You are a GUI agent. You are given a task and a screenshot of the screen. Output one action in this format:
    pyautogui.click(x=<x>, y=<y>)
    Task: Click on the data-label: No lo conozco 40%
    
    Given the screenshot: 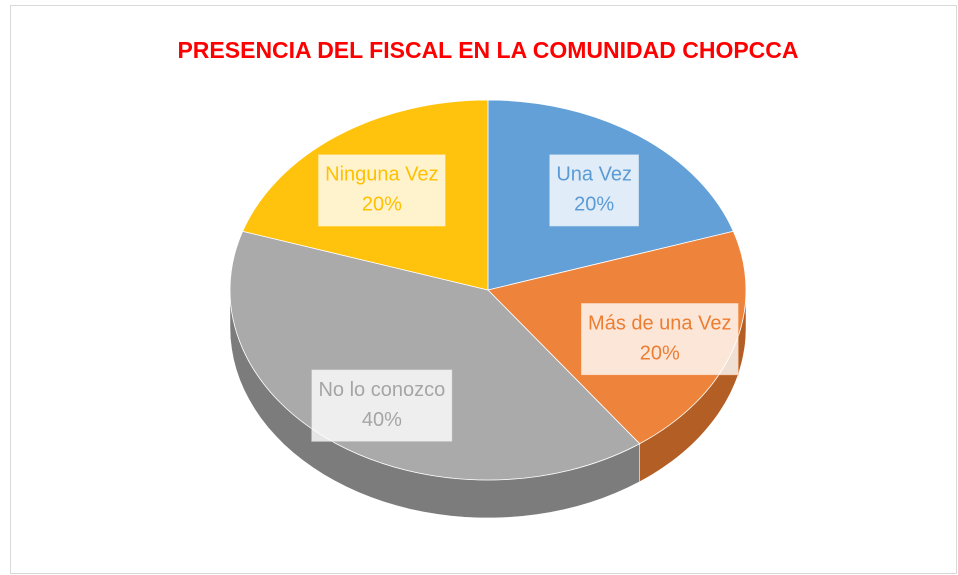 What is the action you would take?
    pyautogui.click(x=381, y=406)
    